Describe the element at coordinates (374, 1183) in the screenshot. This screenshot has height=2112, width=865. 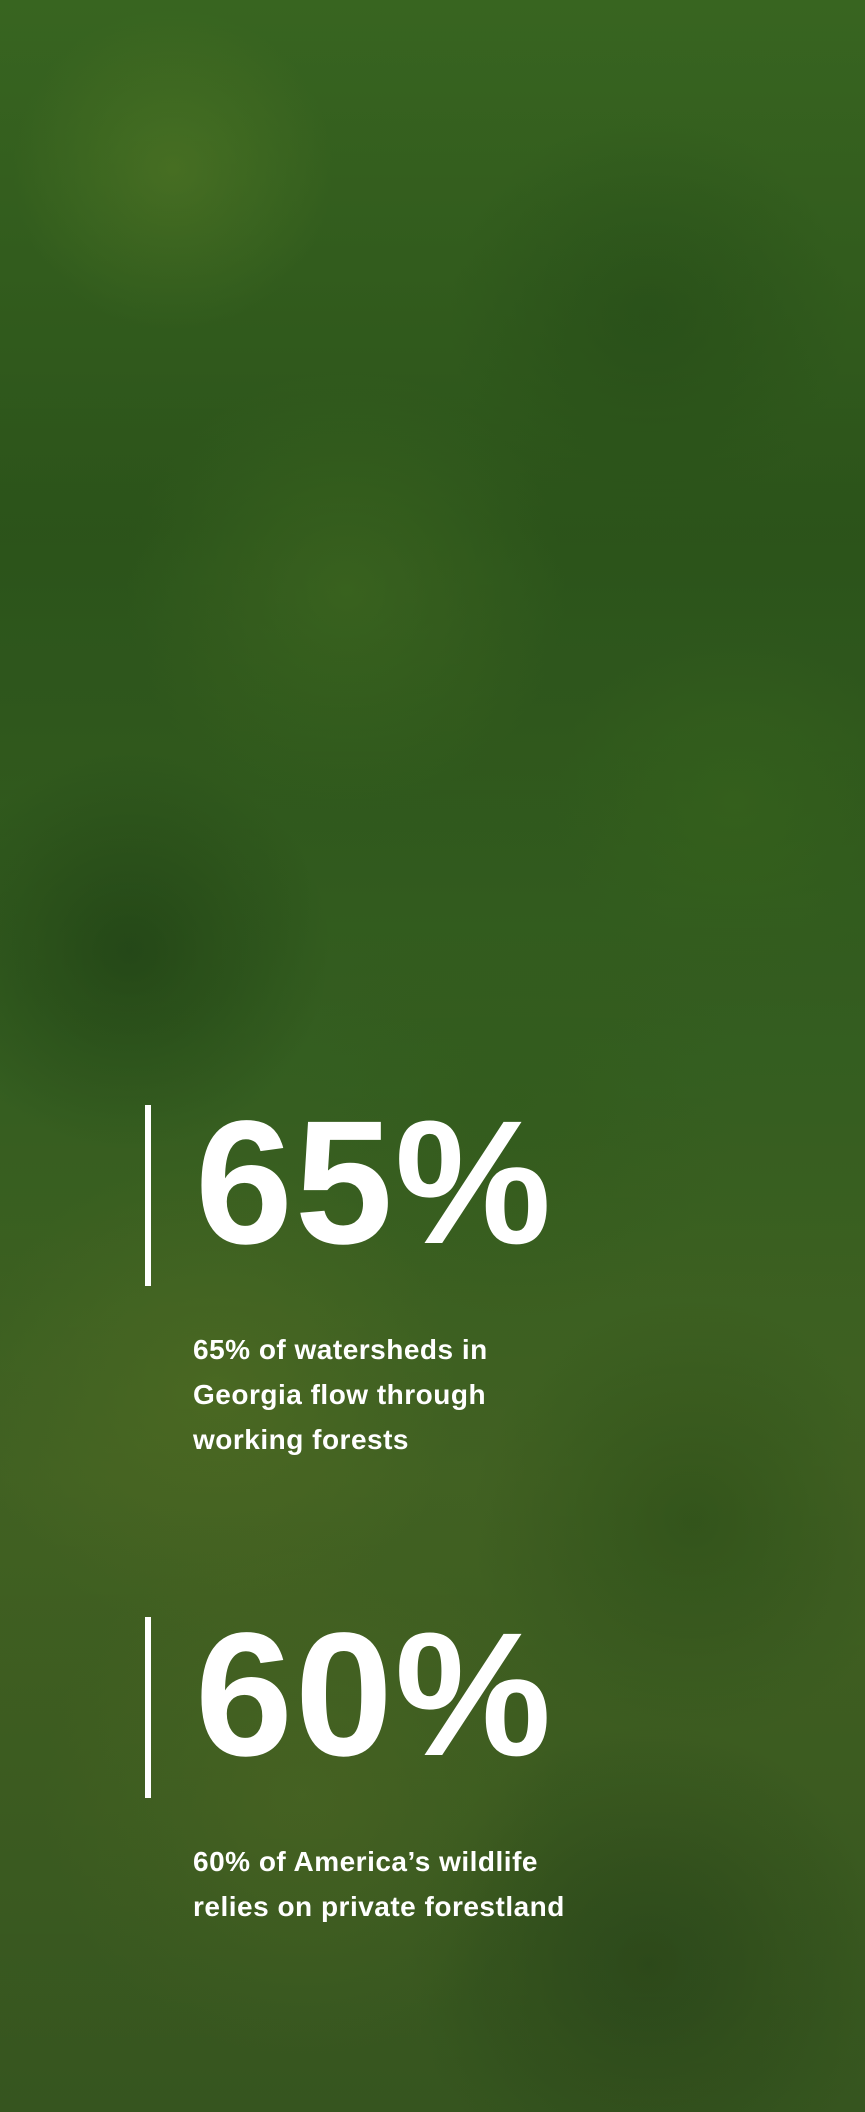
I see `stat-number: 65%` at that location.